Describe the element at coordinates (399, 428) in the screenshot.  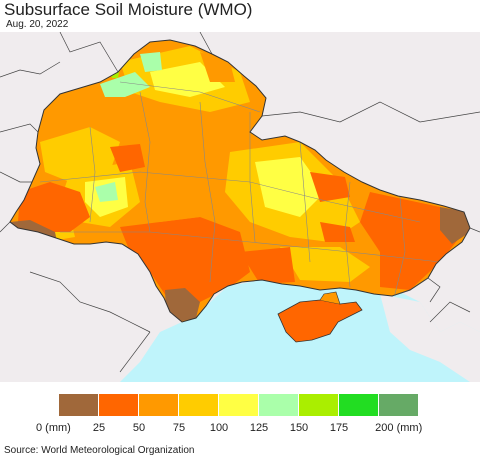
I see `legend-tick-200: 200 (mm)` at that location.